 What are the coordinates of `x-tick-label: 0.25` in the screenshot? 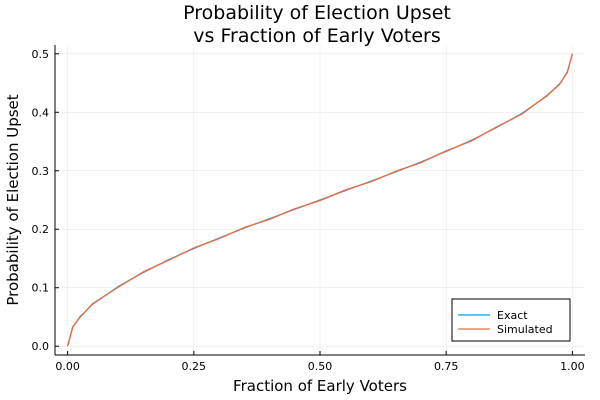 It's located at (194, 366).